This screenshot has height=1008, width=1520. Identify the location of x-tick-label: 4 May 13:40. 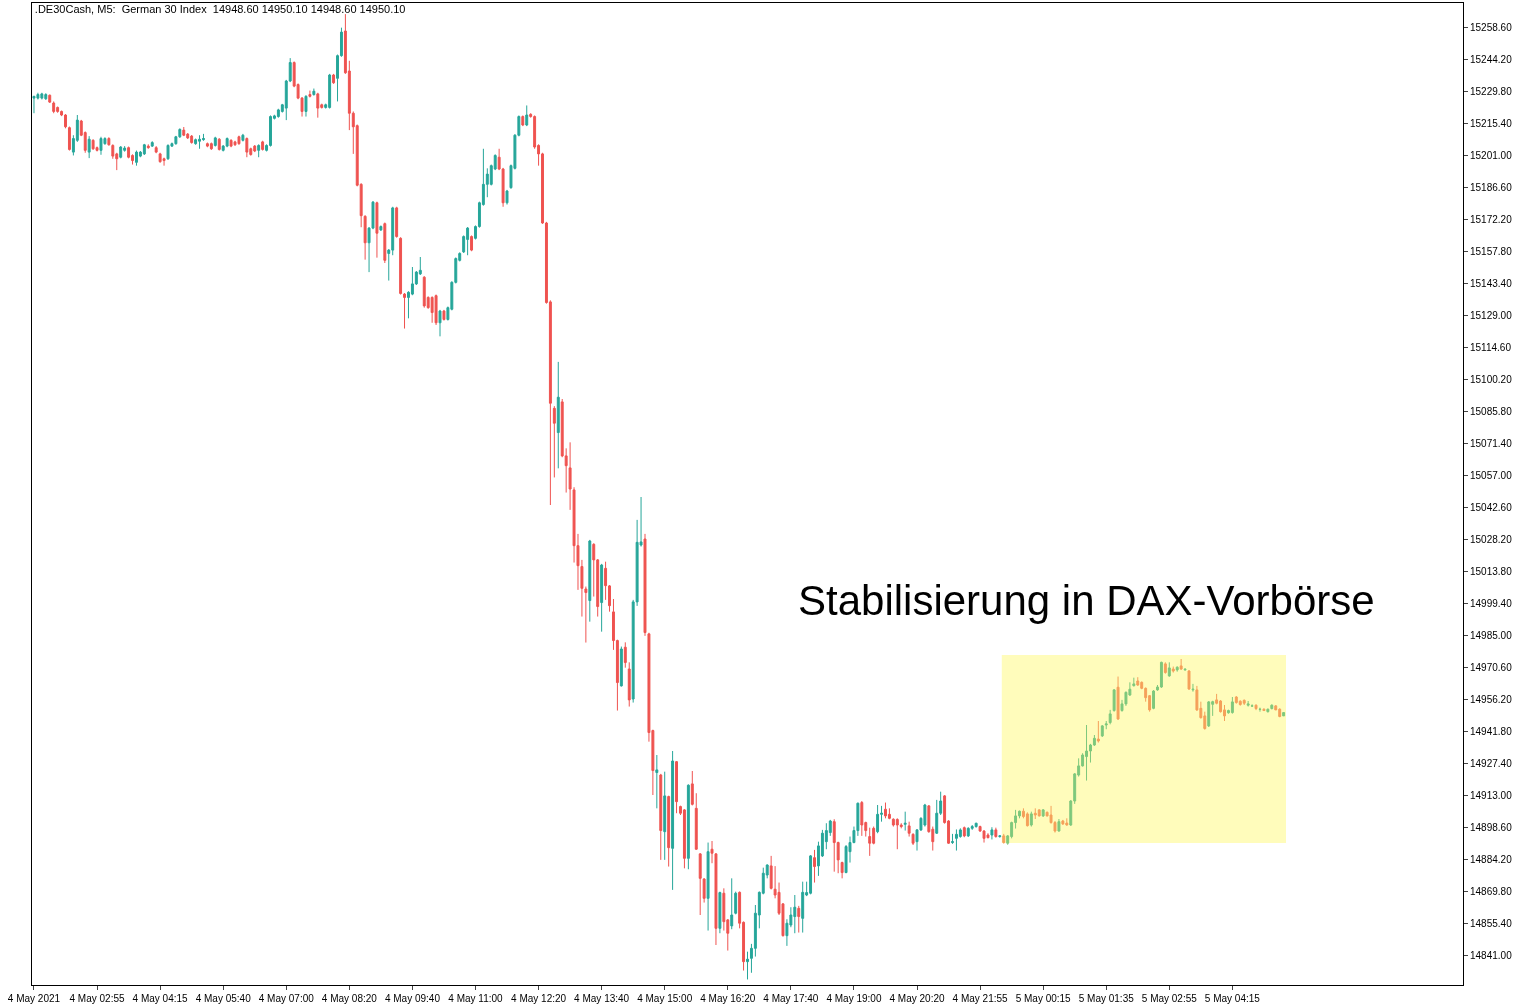
(602, 998).